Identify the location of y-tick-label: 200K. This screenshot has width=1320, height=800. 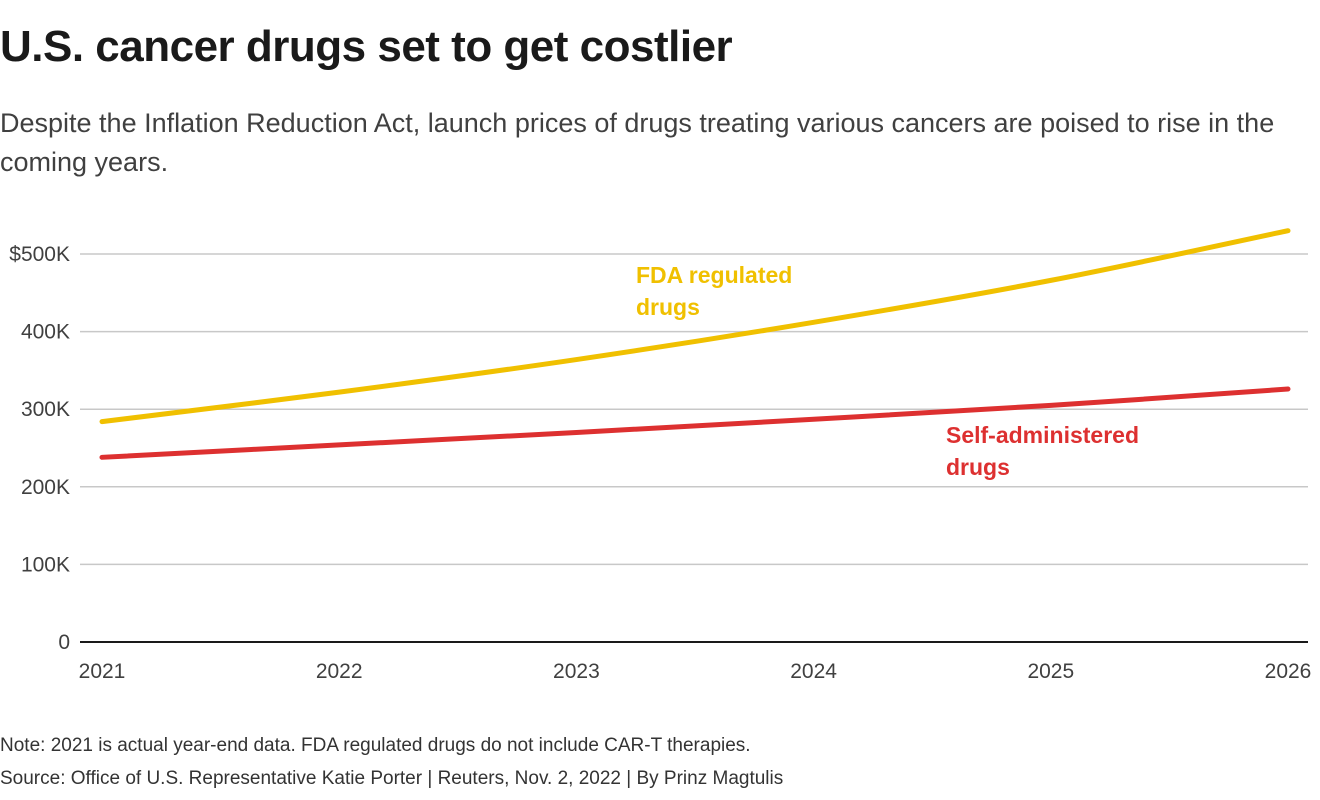
(45, 487).